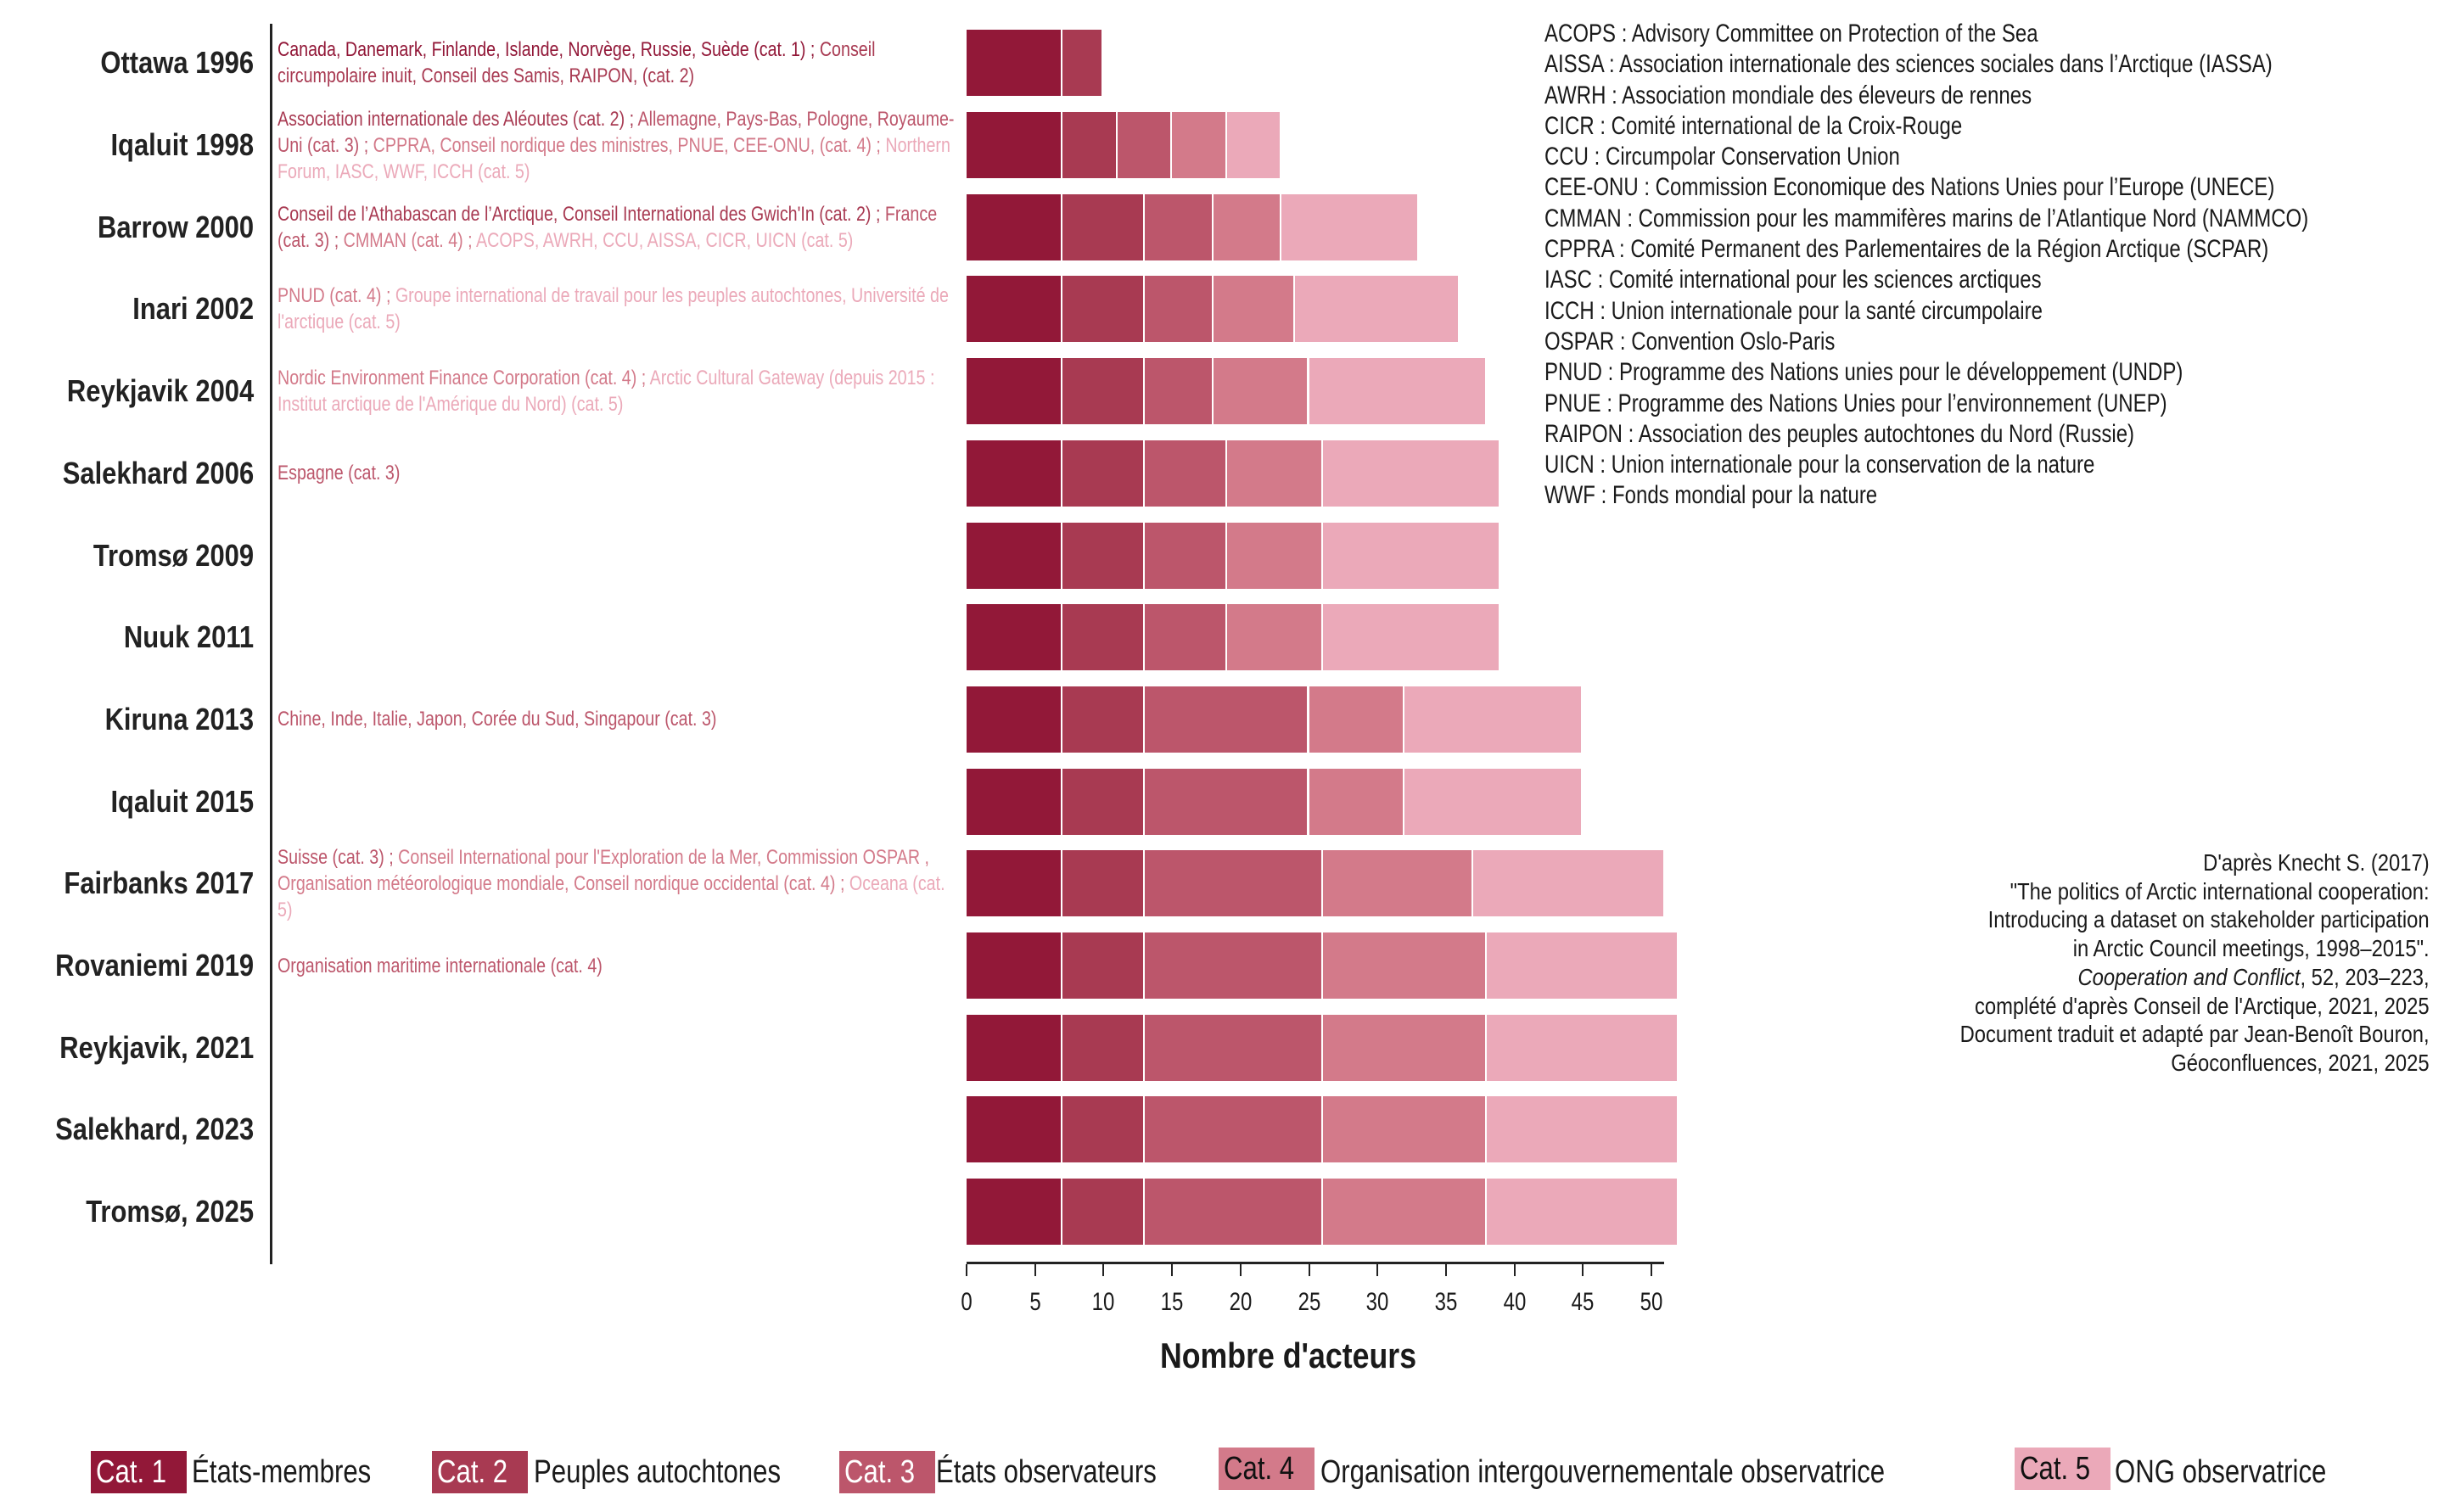  What do you see at coordinates (160, 391) in the screenshot?
I see `row-label: Reykjavik 2004` at bounding box center [160, 391].